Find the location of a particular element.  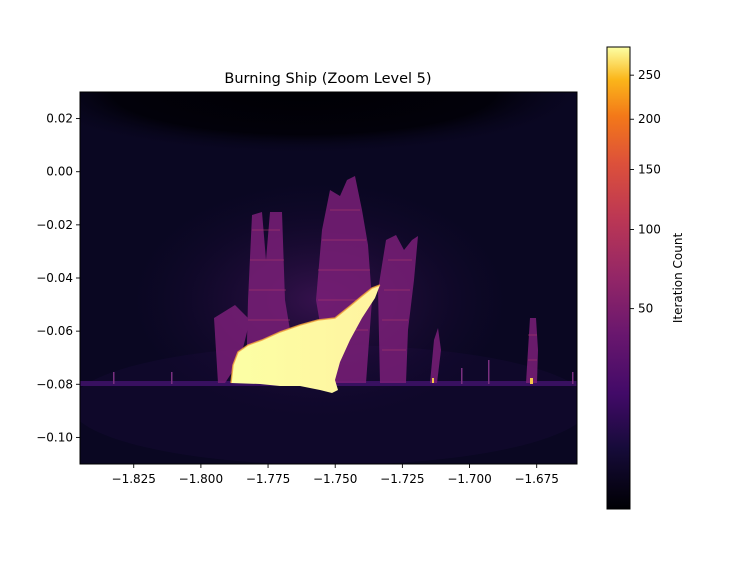

x-tick-label: −1.675 is located at coordinates (536, 479).